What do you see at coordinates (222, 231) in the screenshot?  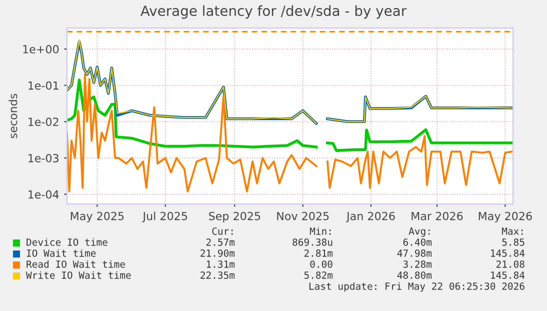 I see `text: Cur:` at bounding box center [222, 231].